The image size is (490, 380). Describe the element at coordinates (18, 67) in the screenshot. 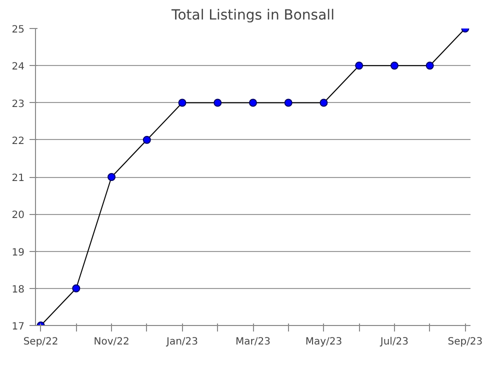

I see `y-tick-label: 24` at that location.